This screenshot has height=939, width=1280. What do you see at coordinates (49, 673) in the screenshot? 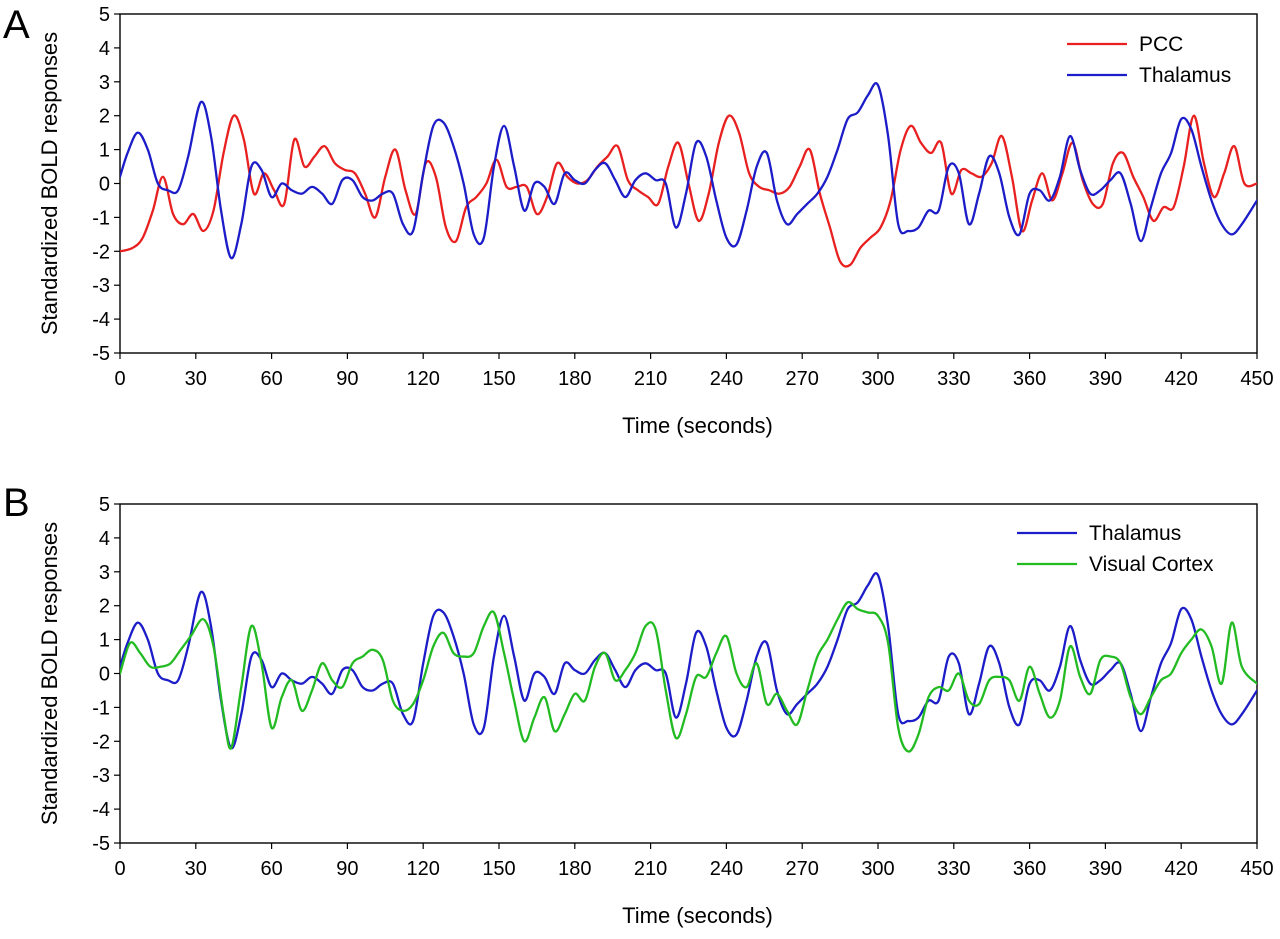
I see `chart-b-y-axis-title: Standardized BOLD responses` at bounding box center [49, 673].